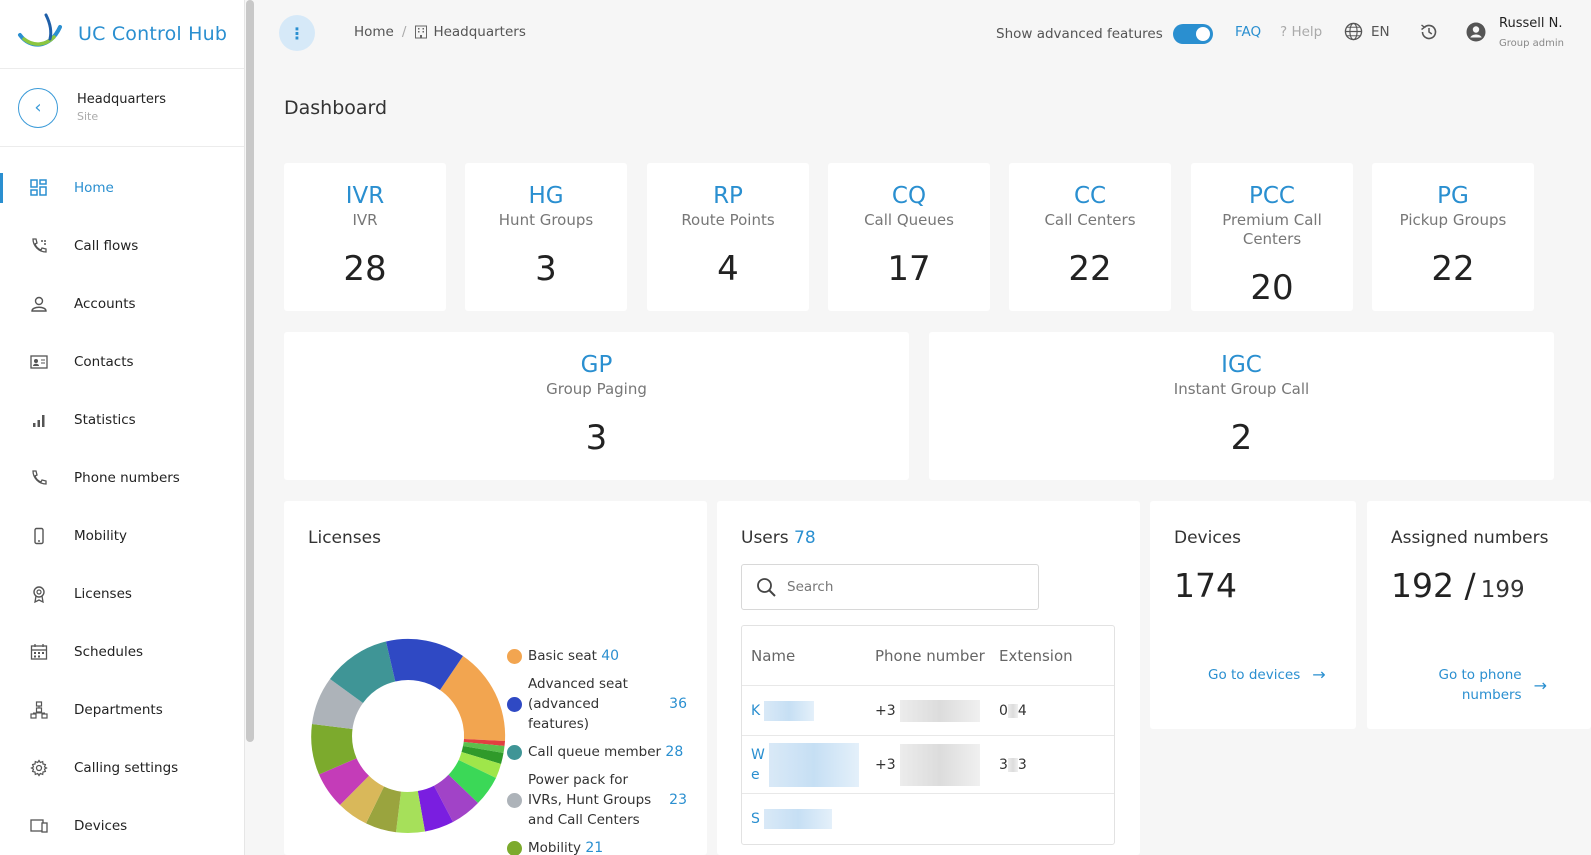  I want to click on kebab-icon: ⋮, so click(297, 33).